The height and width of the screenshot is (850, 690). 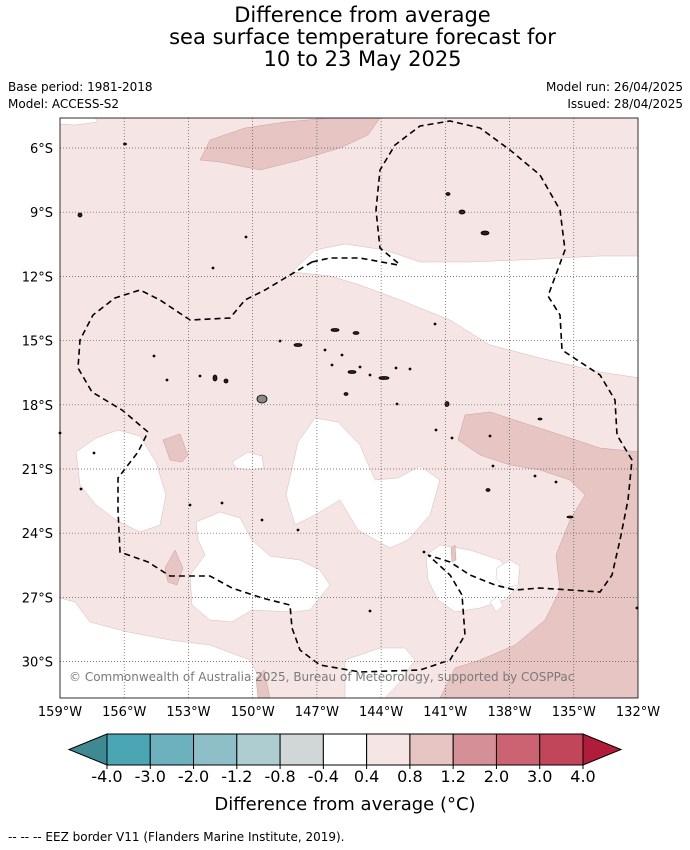 I want to click on lon-tick-label: 141°W, so click(x=445, y=712).